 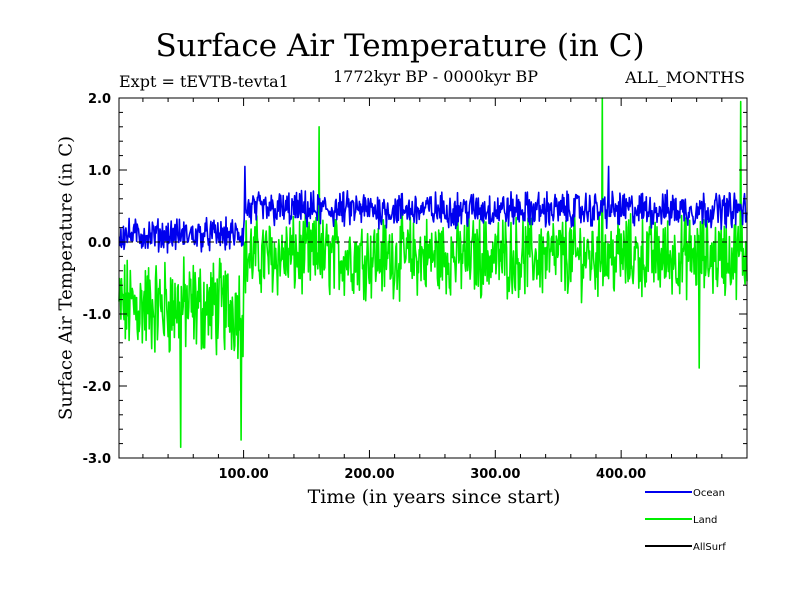 I want to click on x-tick-label: 300.00, so click(x=495, y=474).